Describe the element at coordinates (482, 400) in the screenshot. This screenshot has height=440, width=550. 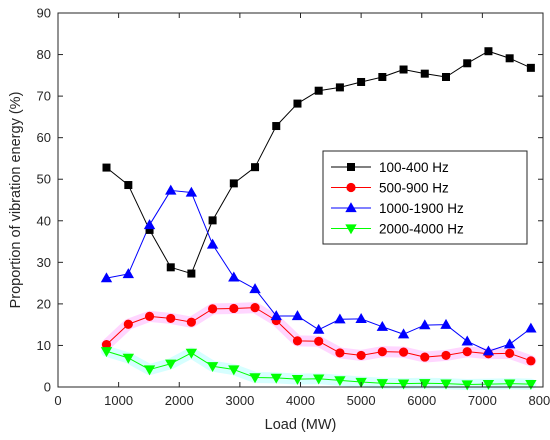
I see `x-tick-label: 7000` at that location.